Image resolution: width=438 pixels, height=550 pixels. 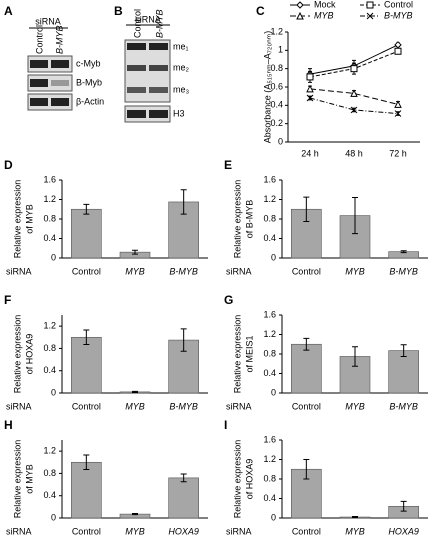 I want to click on row-label: c-Myb, so click(x=88, y=63).